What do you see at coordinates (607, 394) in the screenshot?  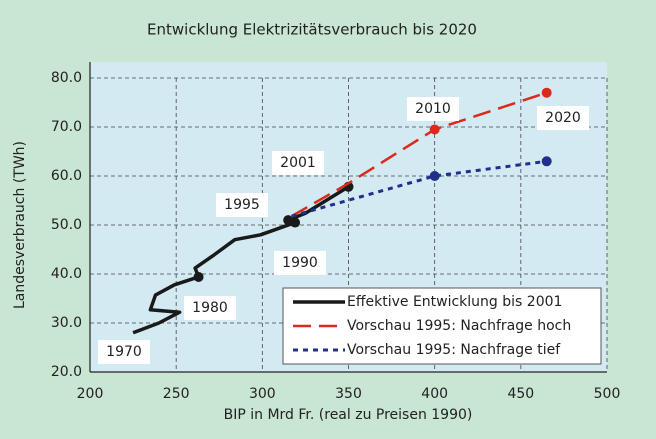 I see `x-tick-label: 500` at bounding box center [607, 394].